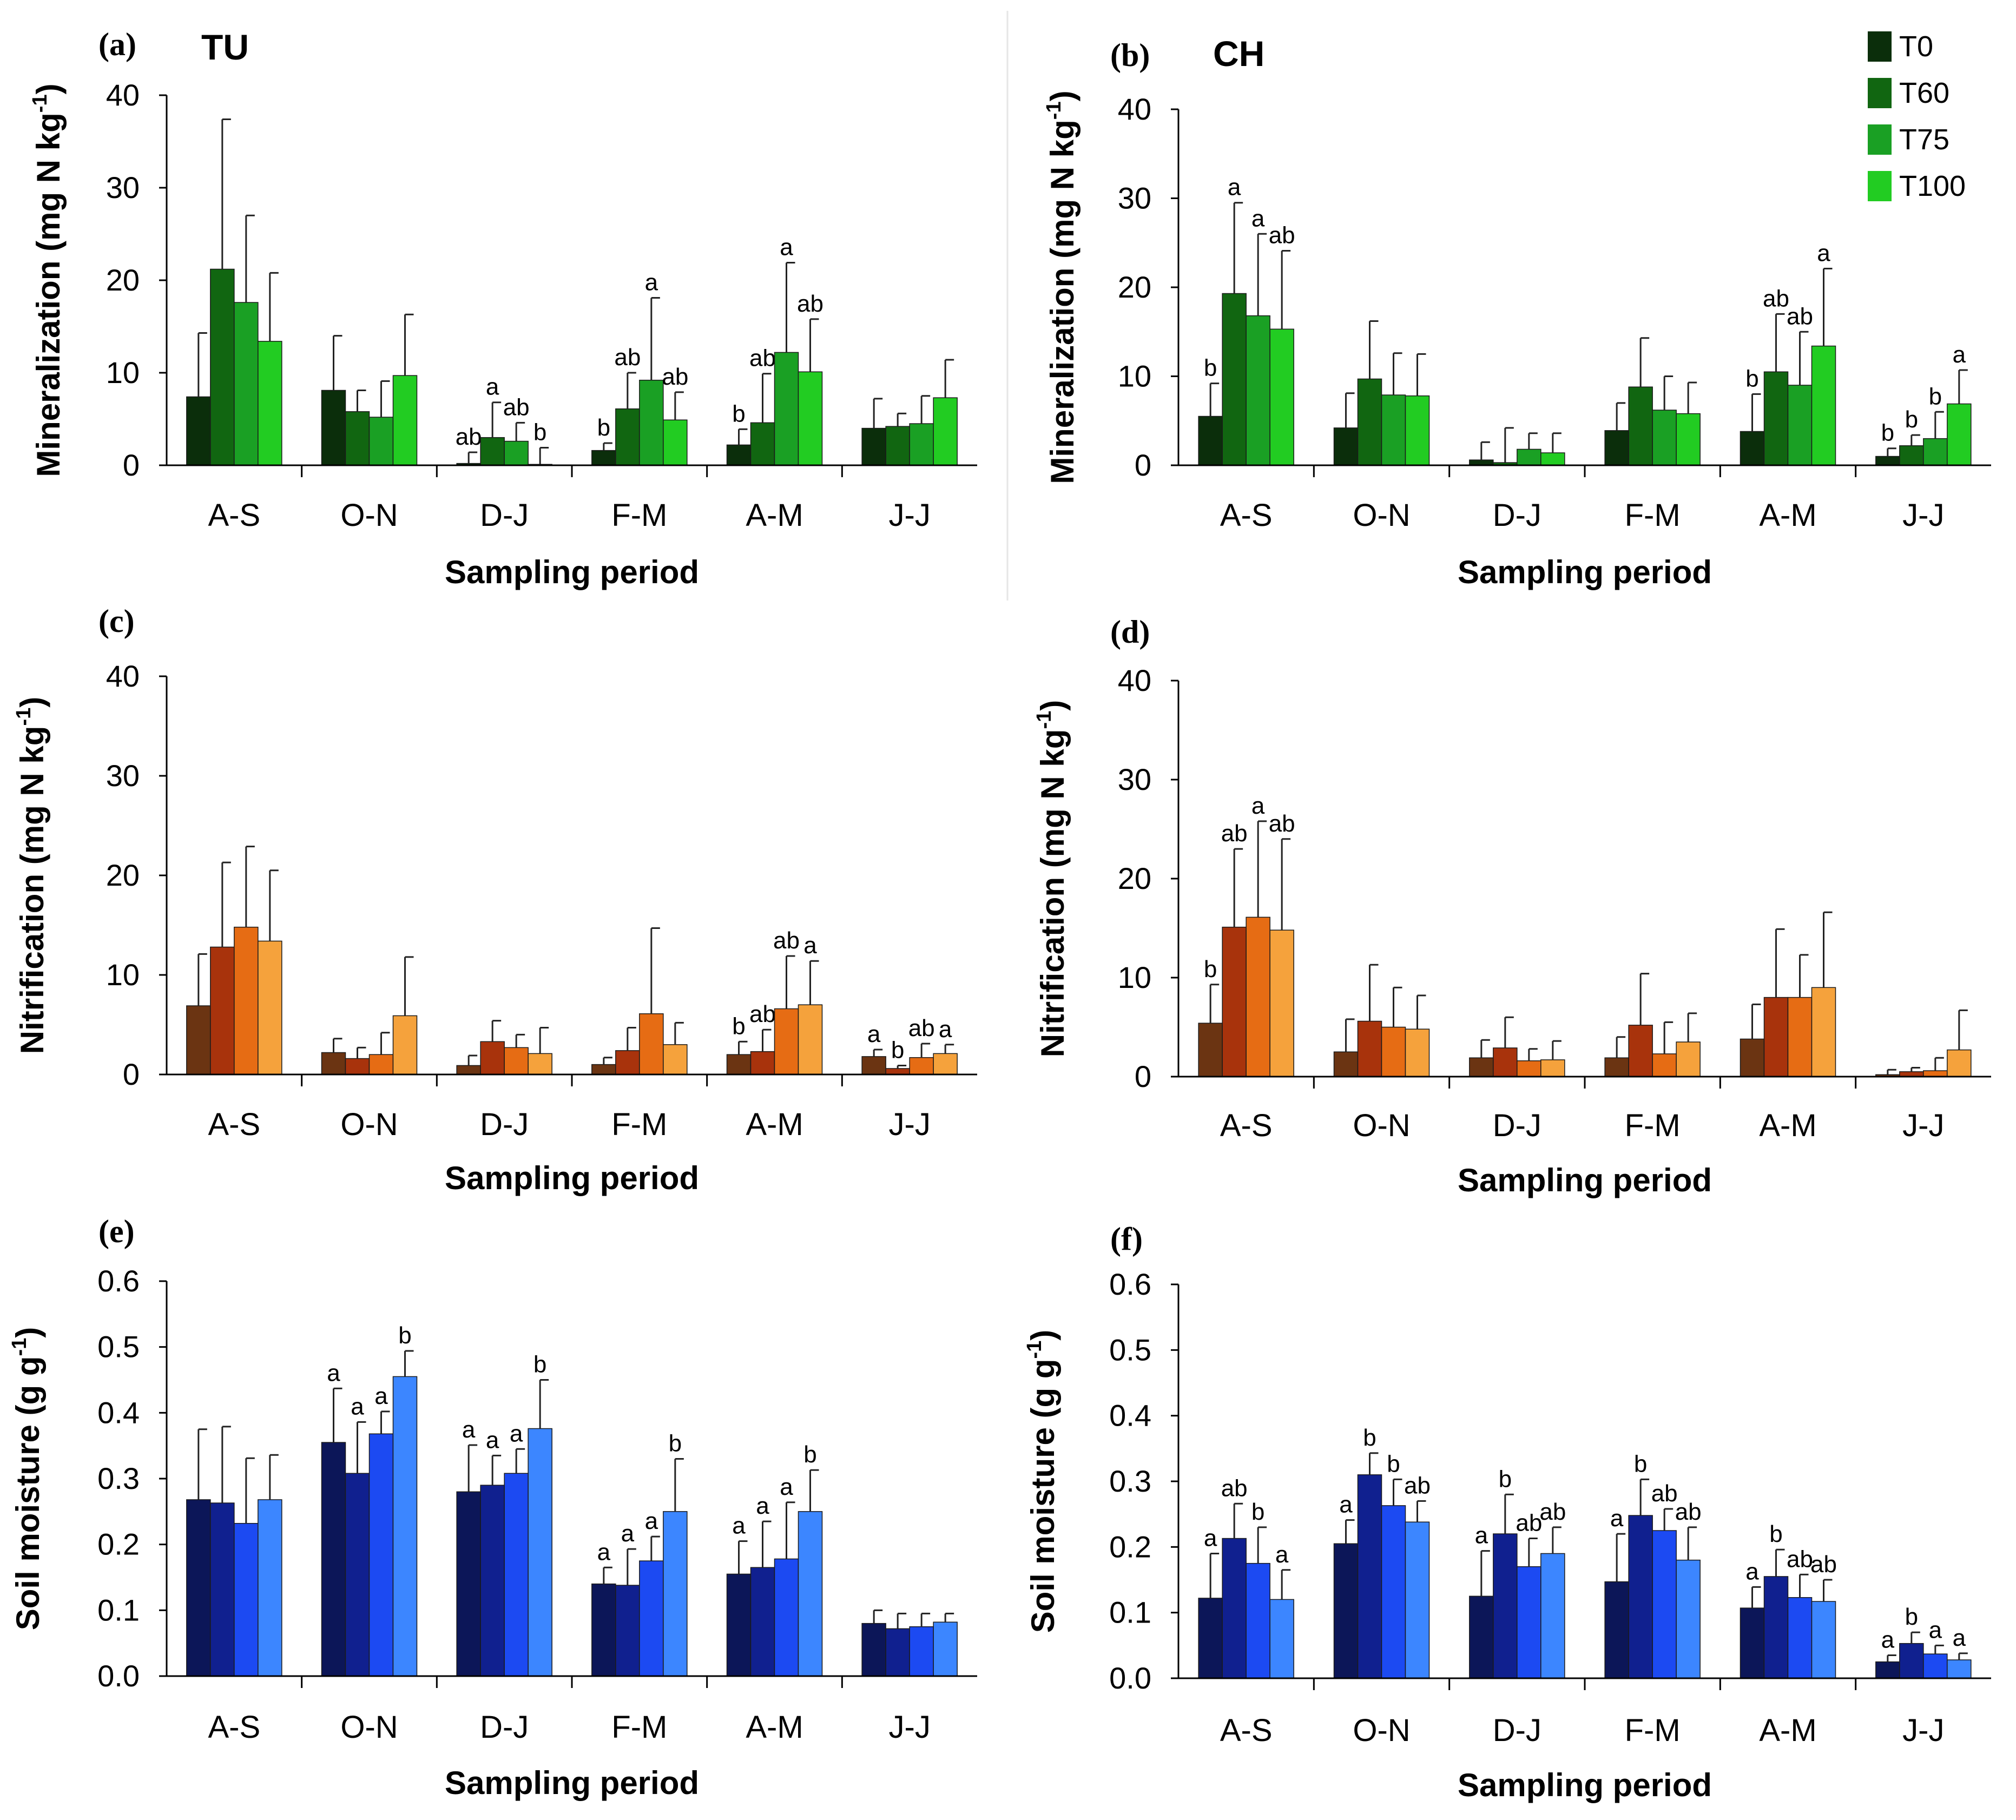  What do you see at coordinates (225, 47) in the screenshot?
I see `chart-title: TU` at bounding box center [225, 47].